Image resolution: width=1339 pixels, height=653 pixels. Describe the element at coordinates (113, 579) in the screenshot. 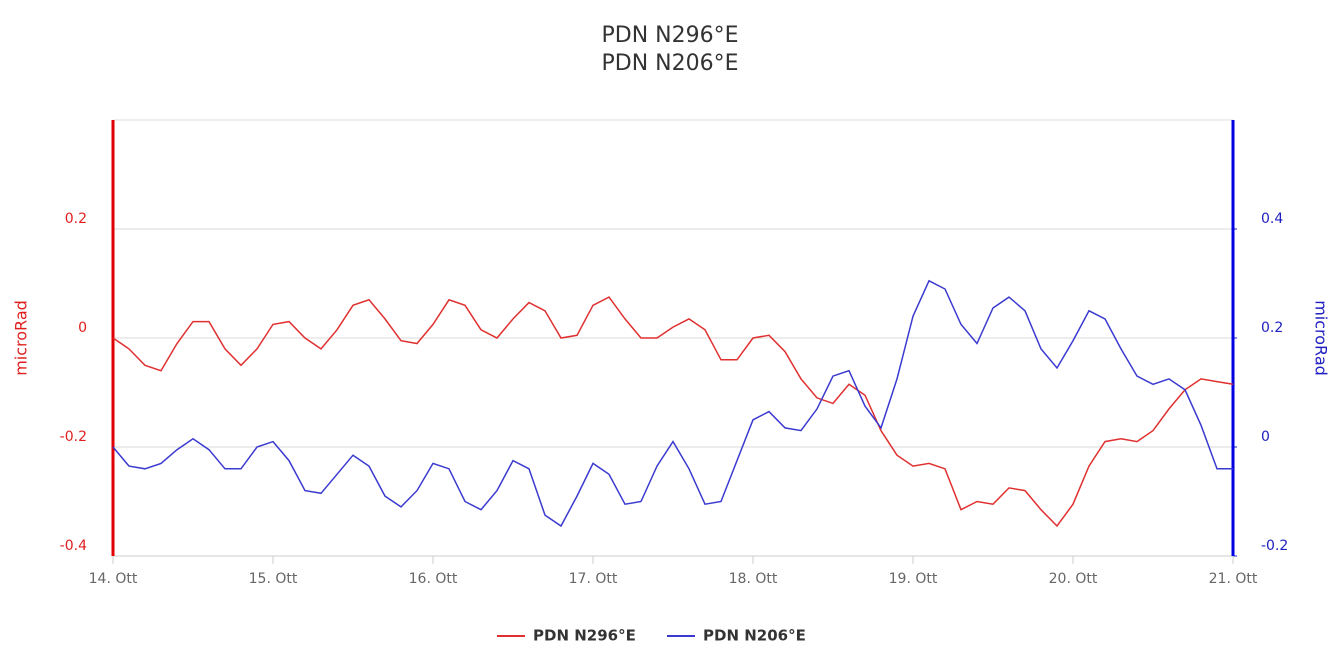

I see `x-tick-label: 14. Ott` at that location.